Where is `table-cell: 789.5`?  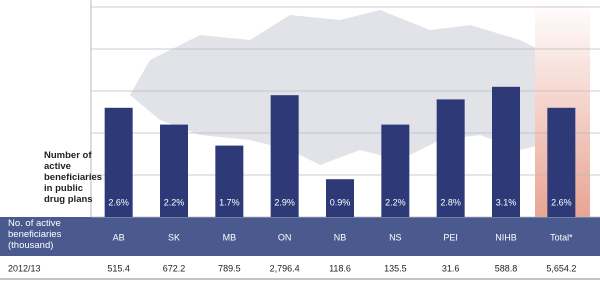
table-cell: 789.5 is located at coordinates (229, 268).